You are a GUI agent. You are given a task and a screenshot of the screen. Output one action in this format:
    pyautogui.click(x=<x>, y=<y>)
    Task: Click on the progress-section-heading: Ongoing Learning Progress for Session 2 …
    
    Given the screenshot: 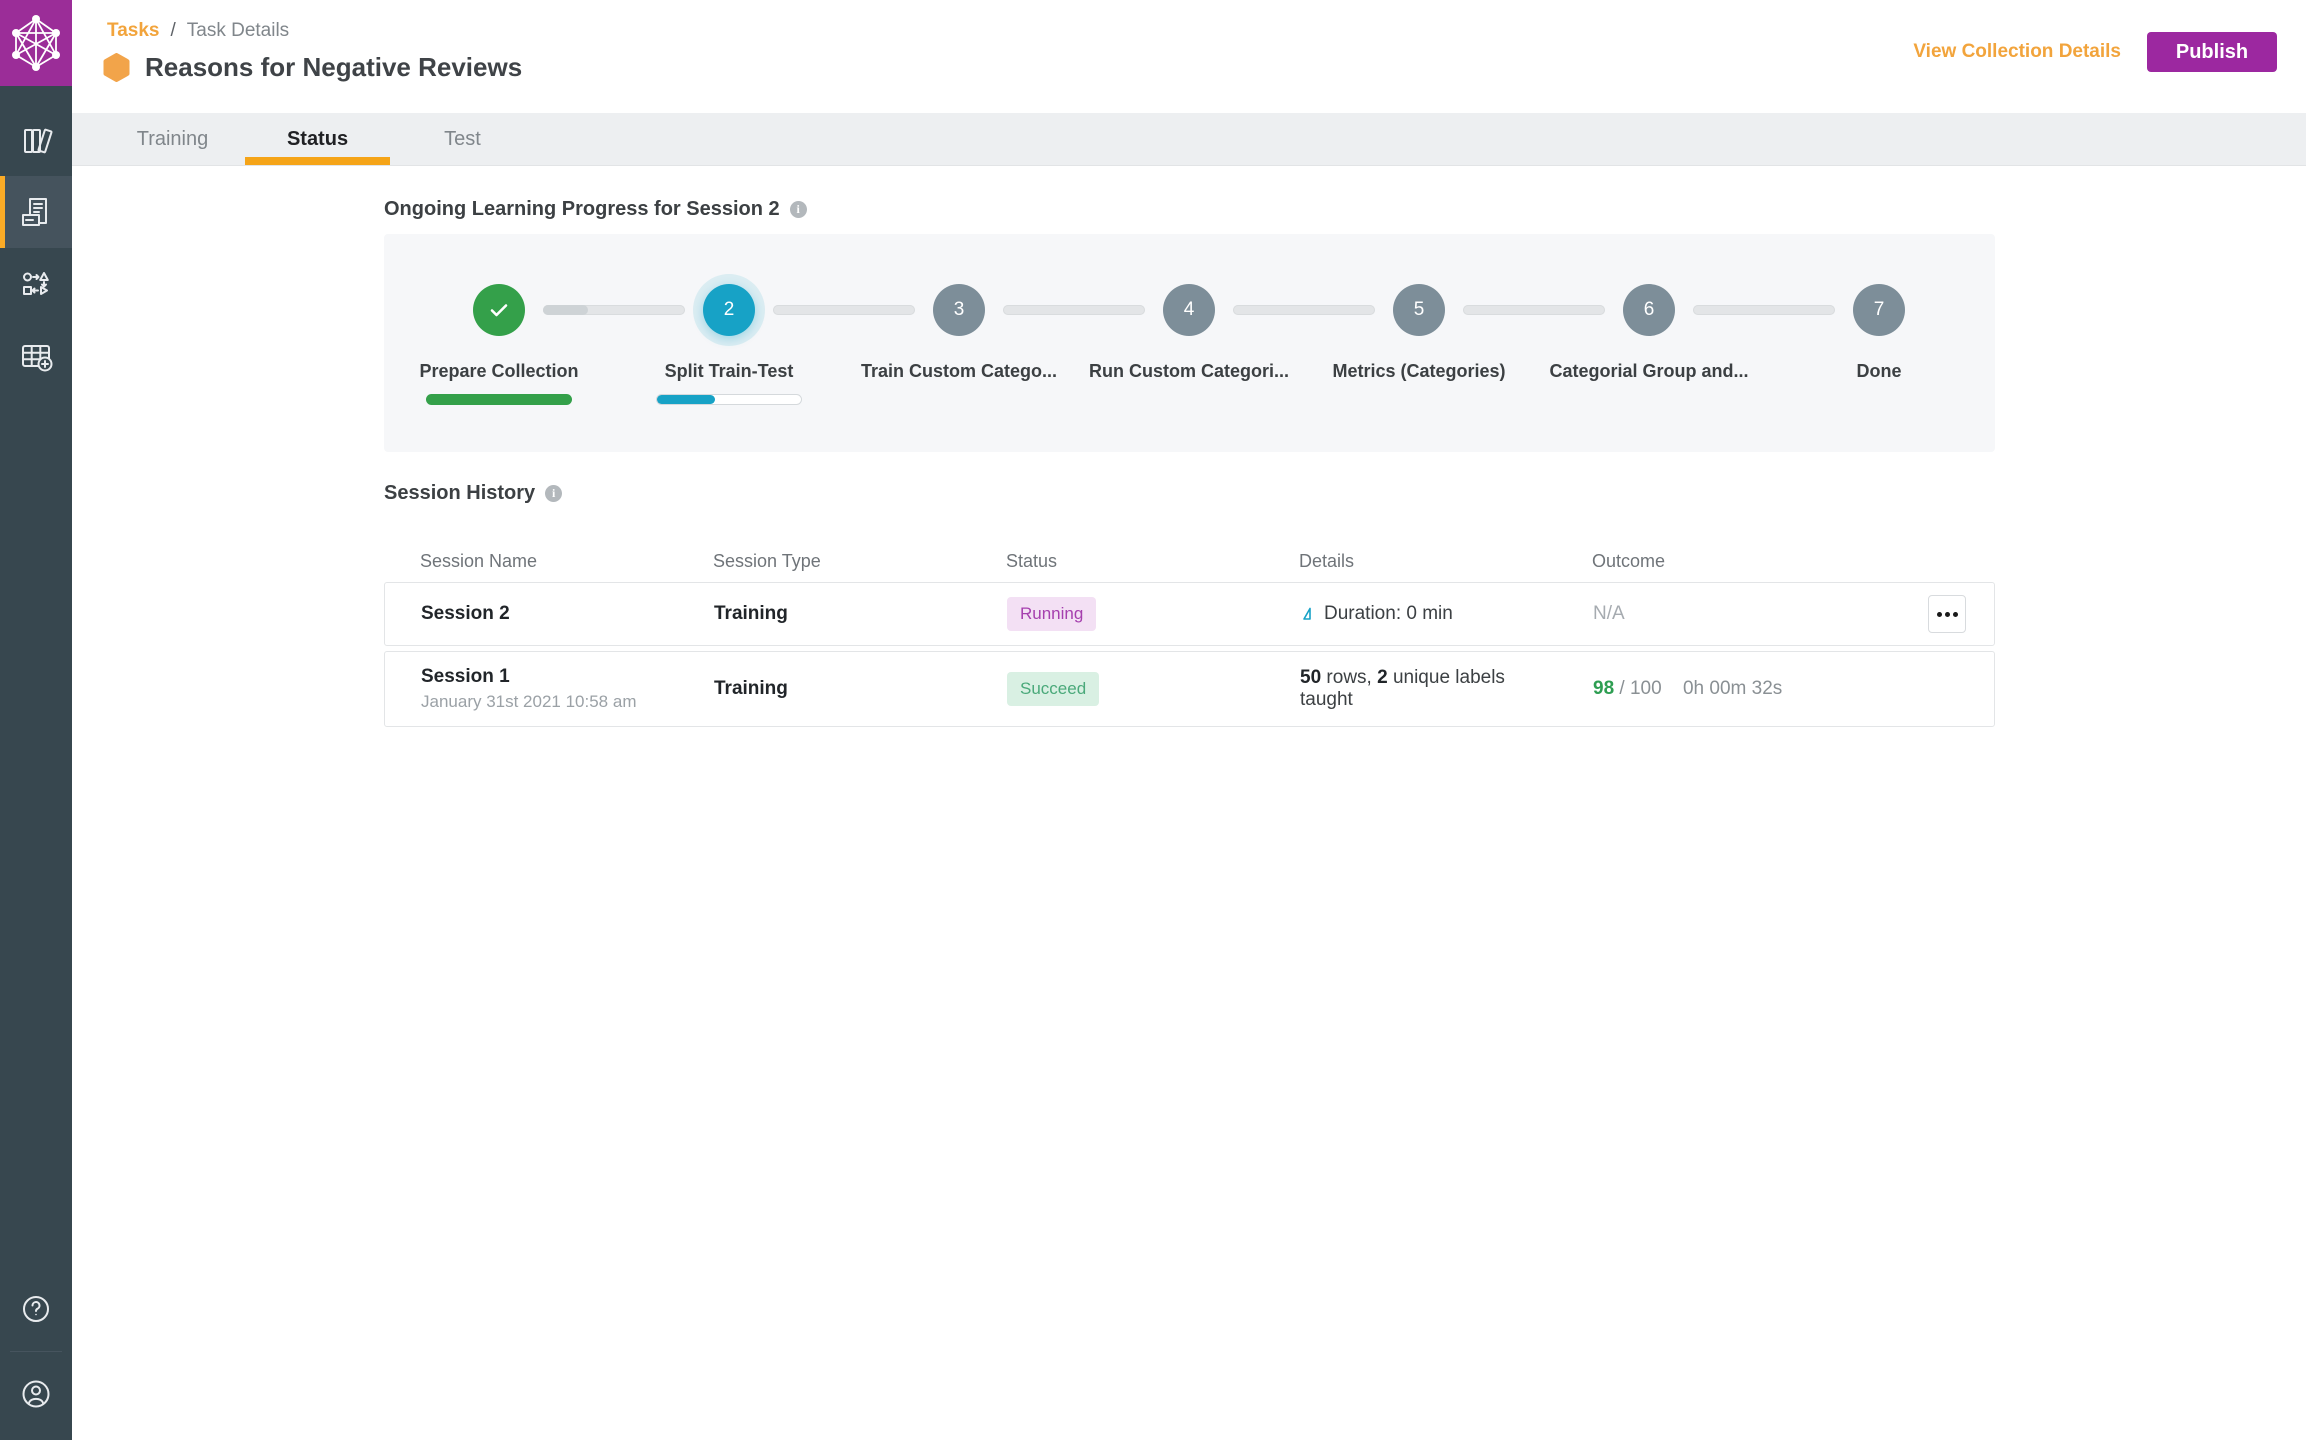 What is the action you would take?
    pyautogui.click(x=1345, y=209)
    